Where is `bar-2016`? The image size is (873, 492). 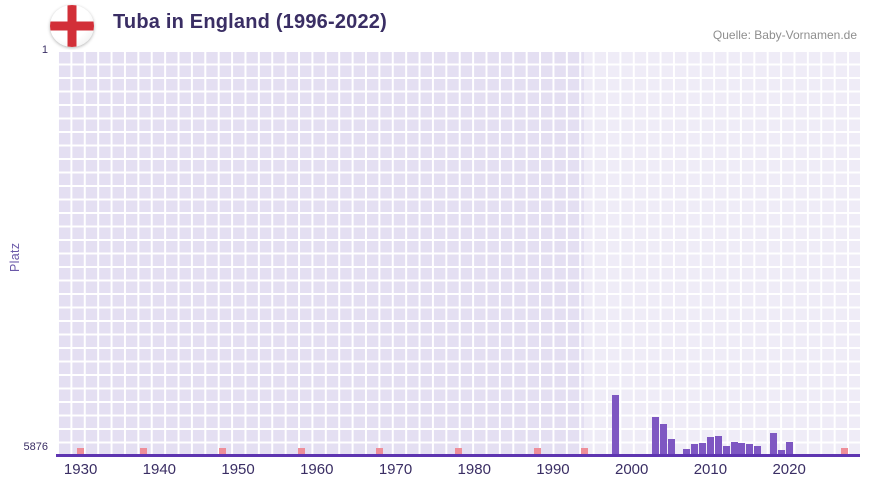
bar-2016 is located at coordinates (758, 450).